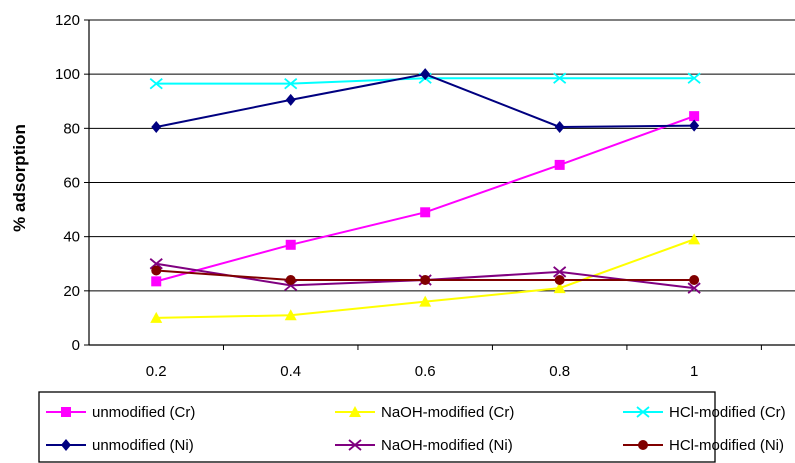 The height and width of the screenshot is (463, 795). Describe the element at coordinates (71, 237) in the screenshot. I see `y-tick-label: 40` at that location.